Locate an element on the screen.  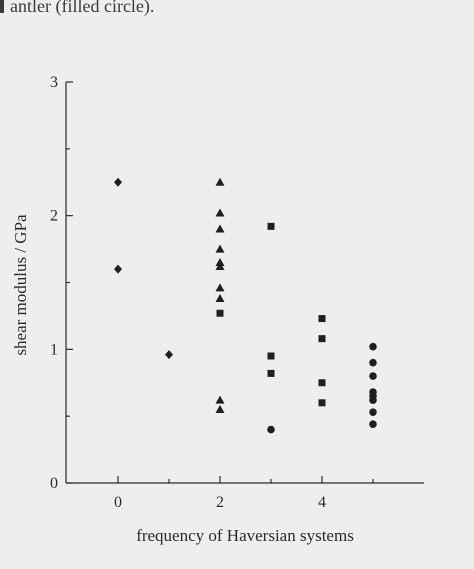
y-axis-label: shear modulus / GPa is located at coordinates (20, 285).